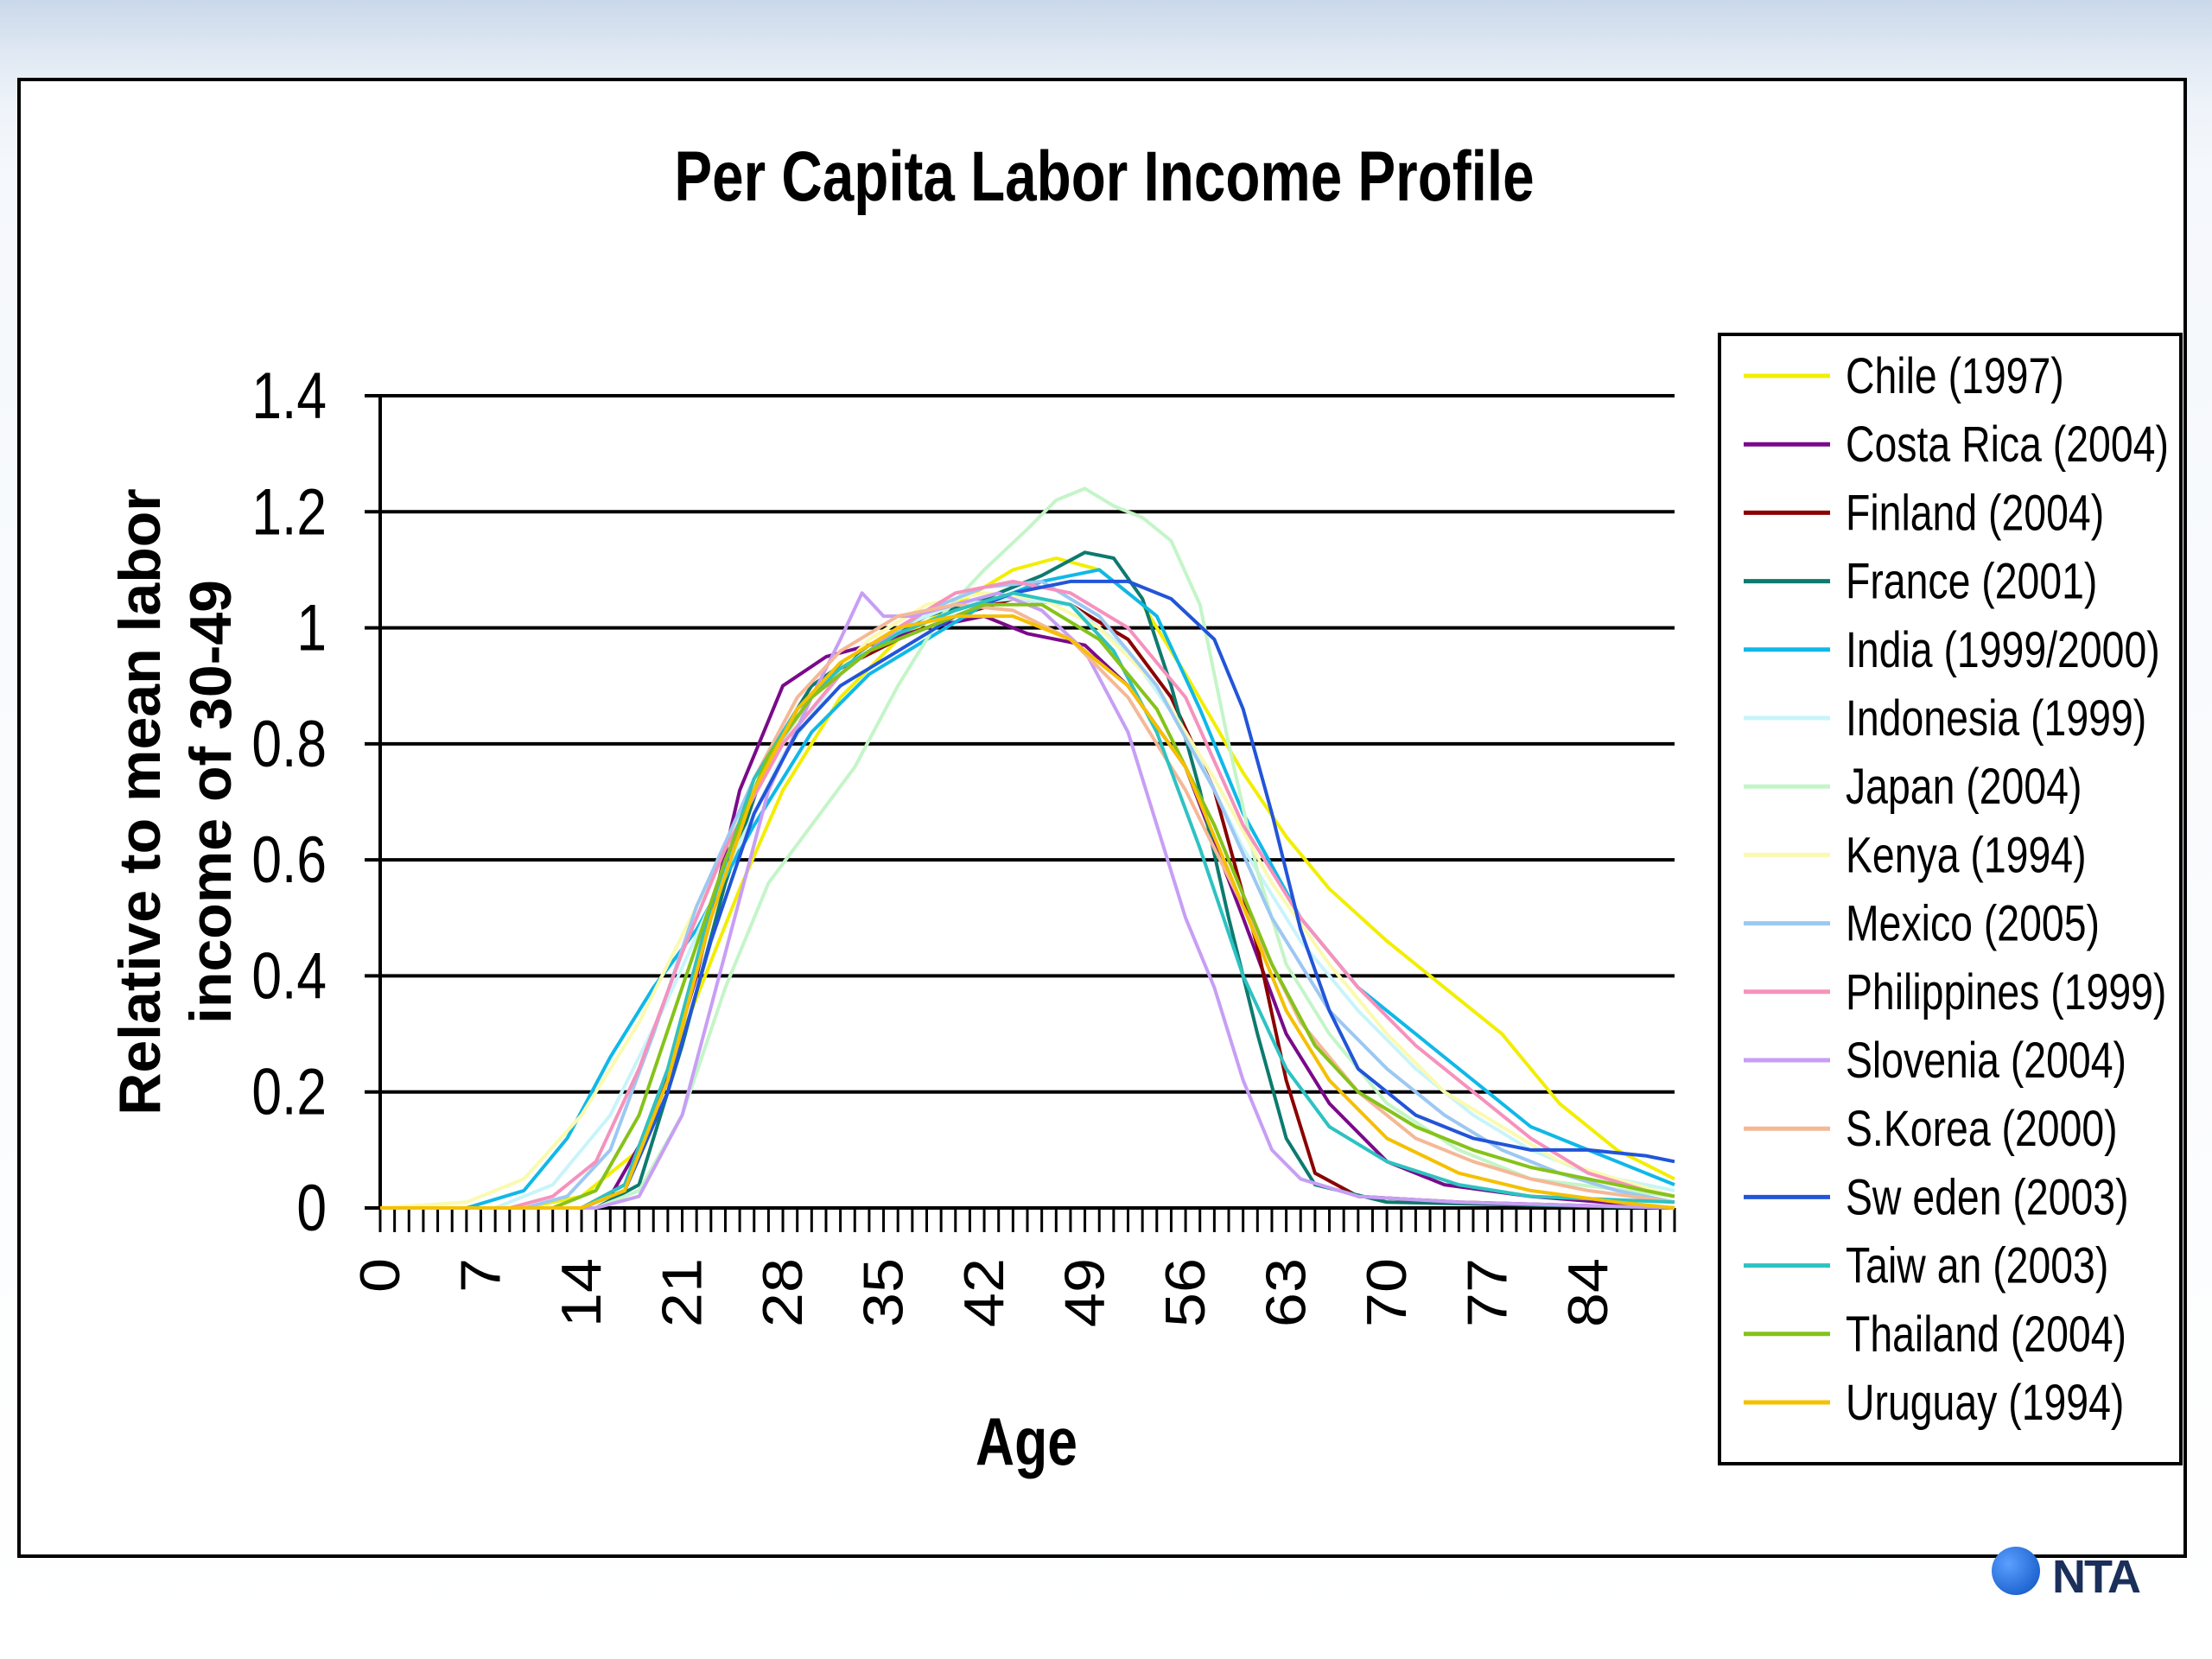 The image size is (2212, 1659). Describe the element at coordinates (1286, 1292) in the screenshot. I see `x-tick-label: 63` at that location.